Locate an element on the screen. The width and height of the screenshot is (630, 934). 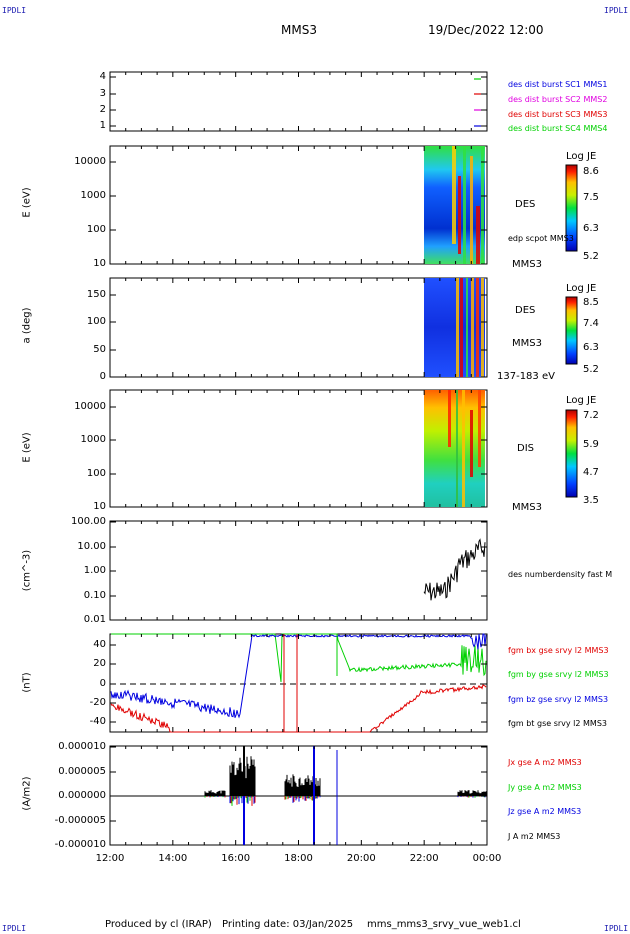
bfield-bz-series is located at coordinates (298, 676).